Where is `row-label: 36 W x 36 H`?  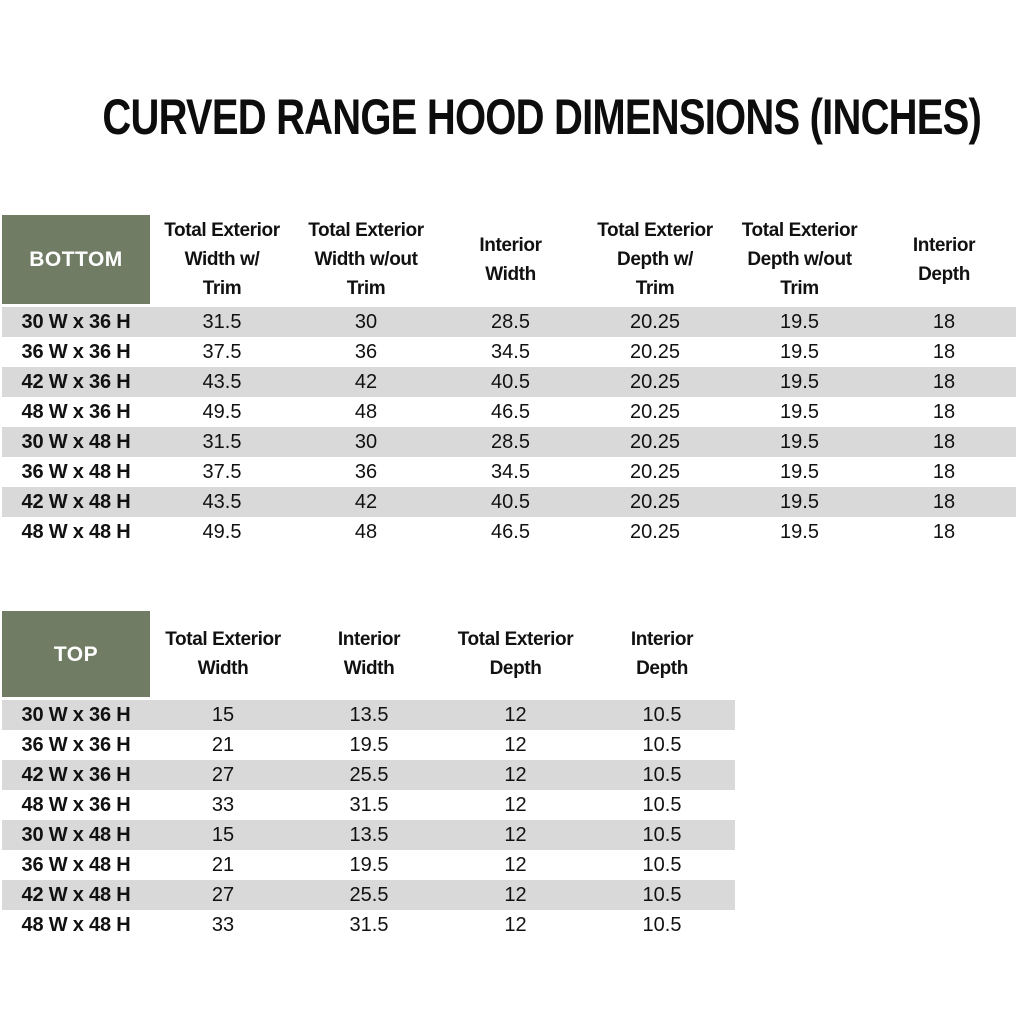
row-label: 36 W x 36 H is located at coordinates (76, 745).